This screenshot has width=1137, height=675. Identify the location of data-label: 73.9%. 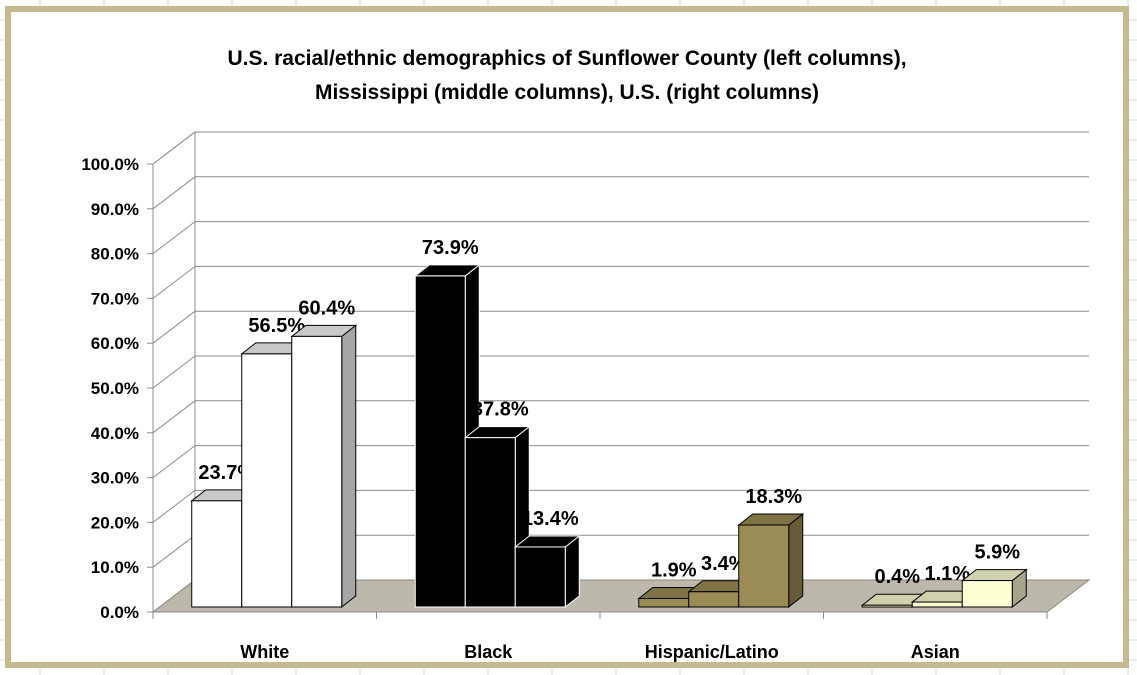
(450, 248).